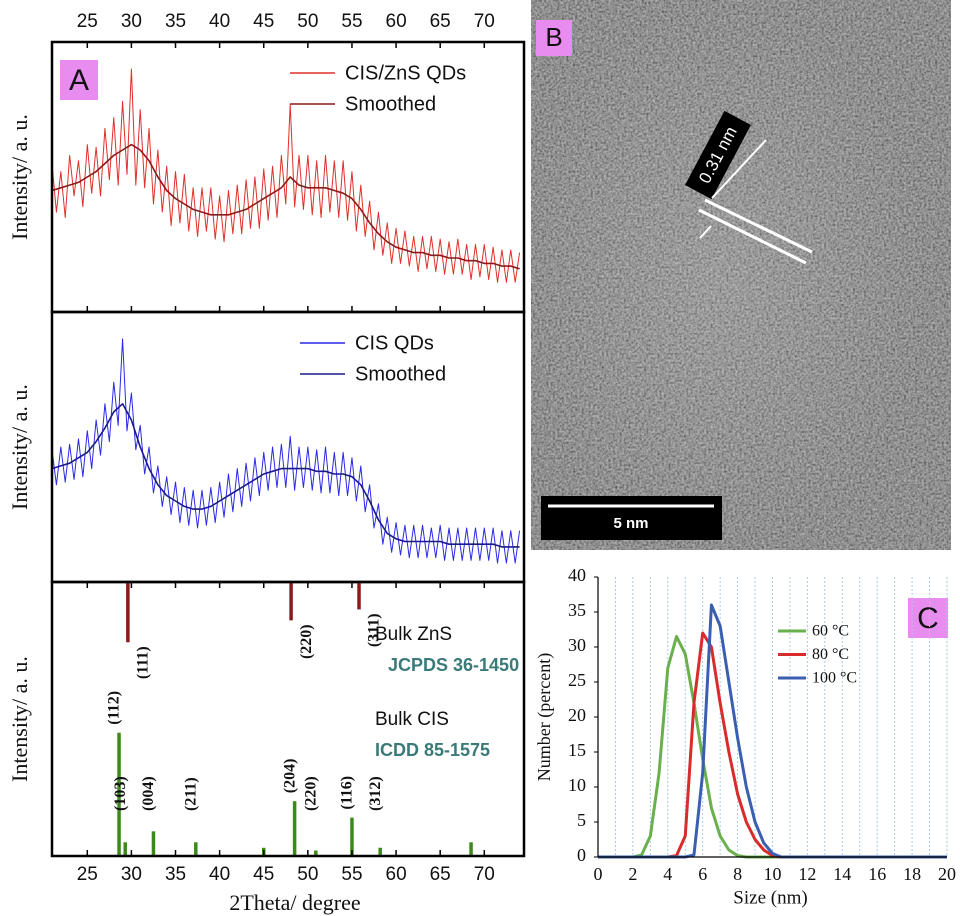  Describe the element at coordinates (632, 874) in the screenshot. I see `x-tick-label: 2` at that location.